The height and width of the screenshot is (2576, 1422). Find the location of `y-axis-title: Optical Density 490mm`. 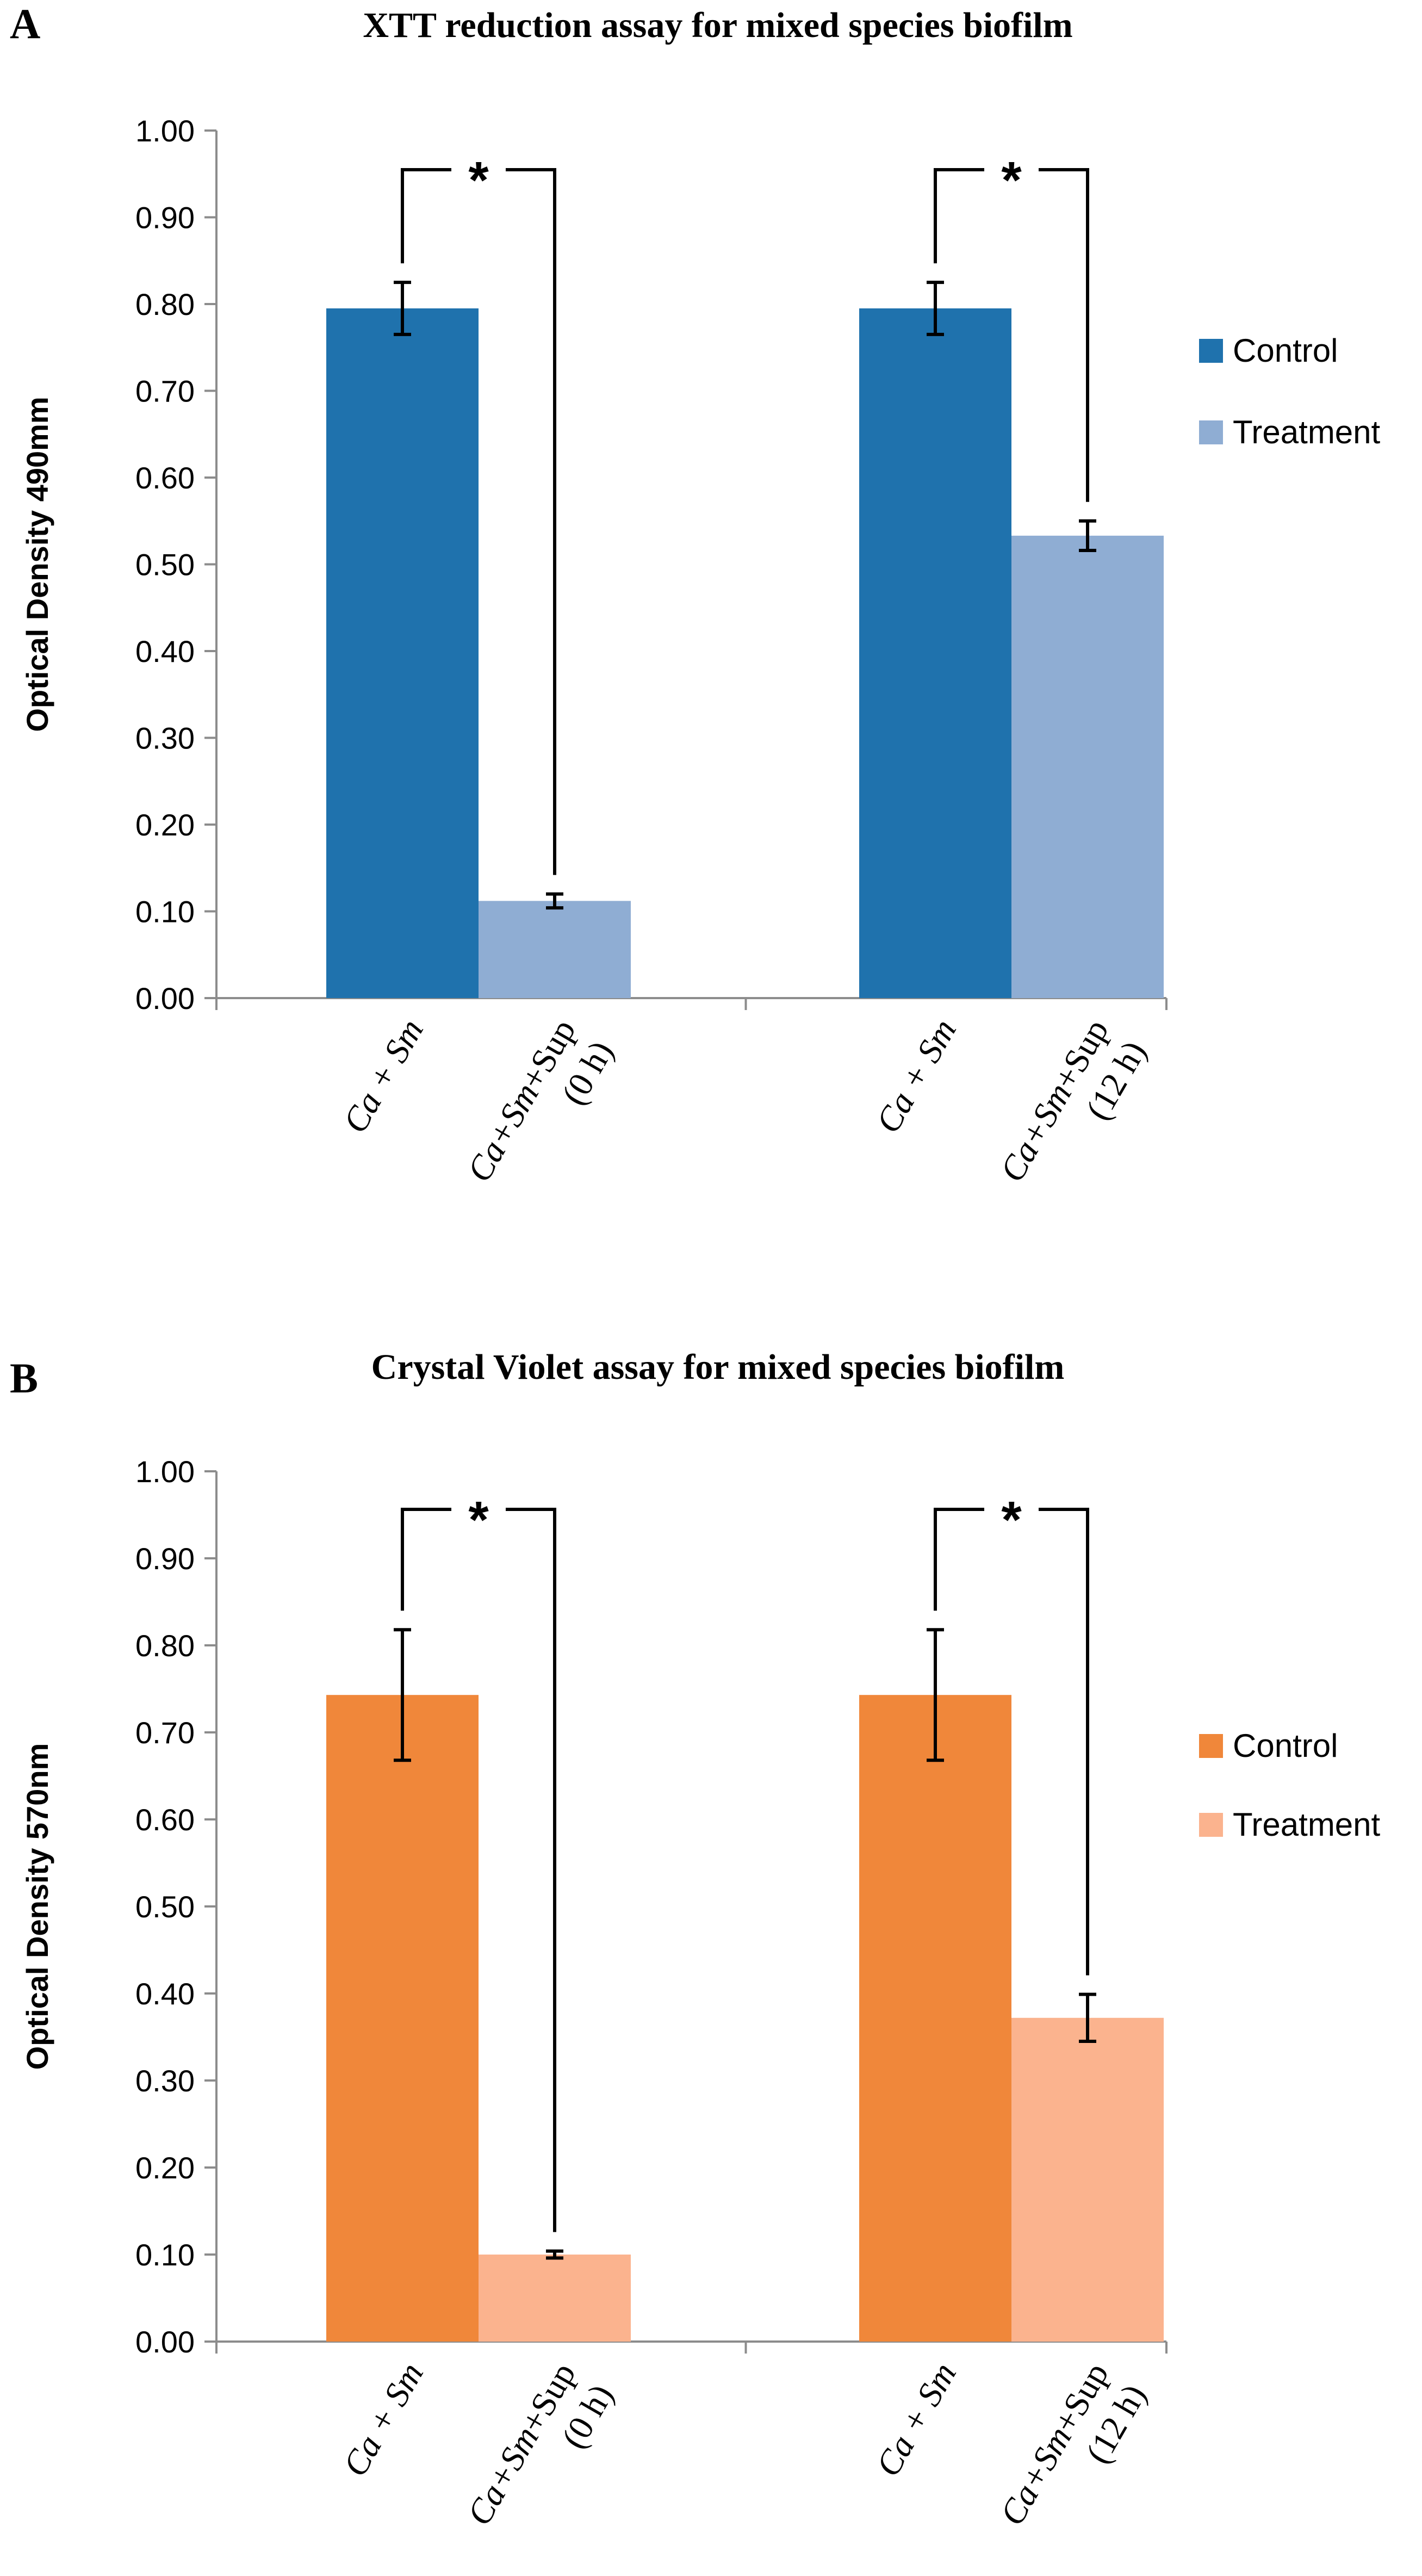

y-axis-title: Optical Density 490mm is located at coordinates (37, 564).